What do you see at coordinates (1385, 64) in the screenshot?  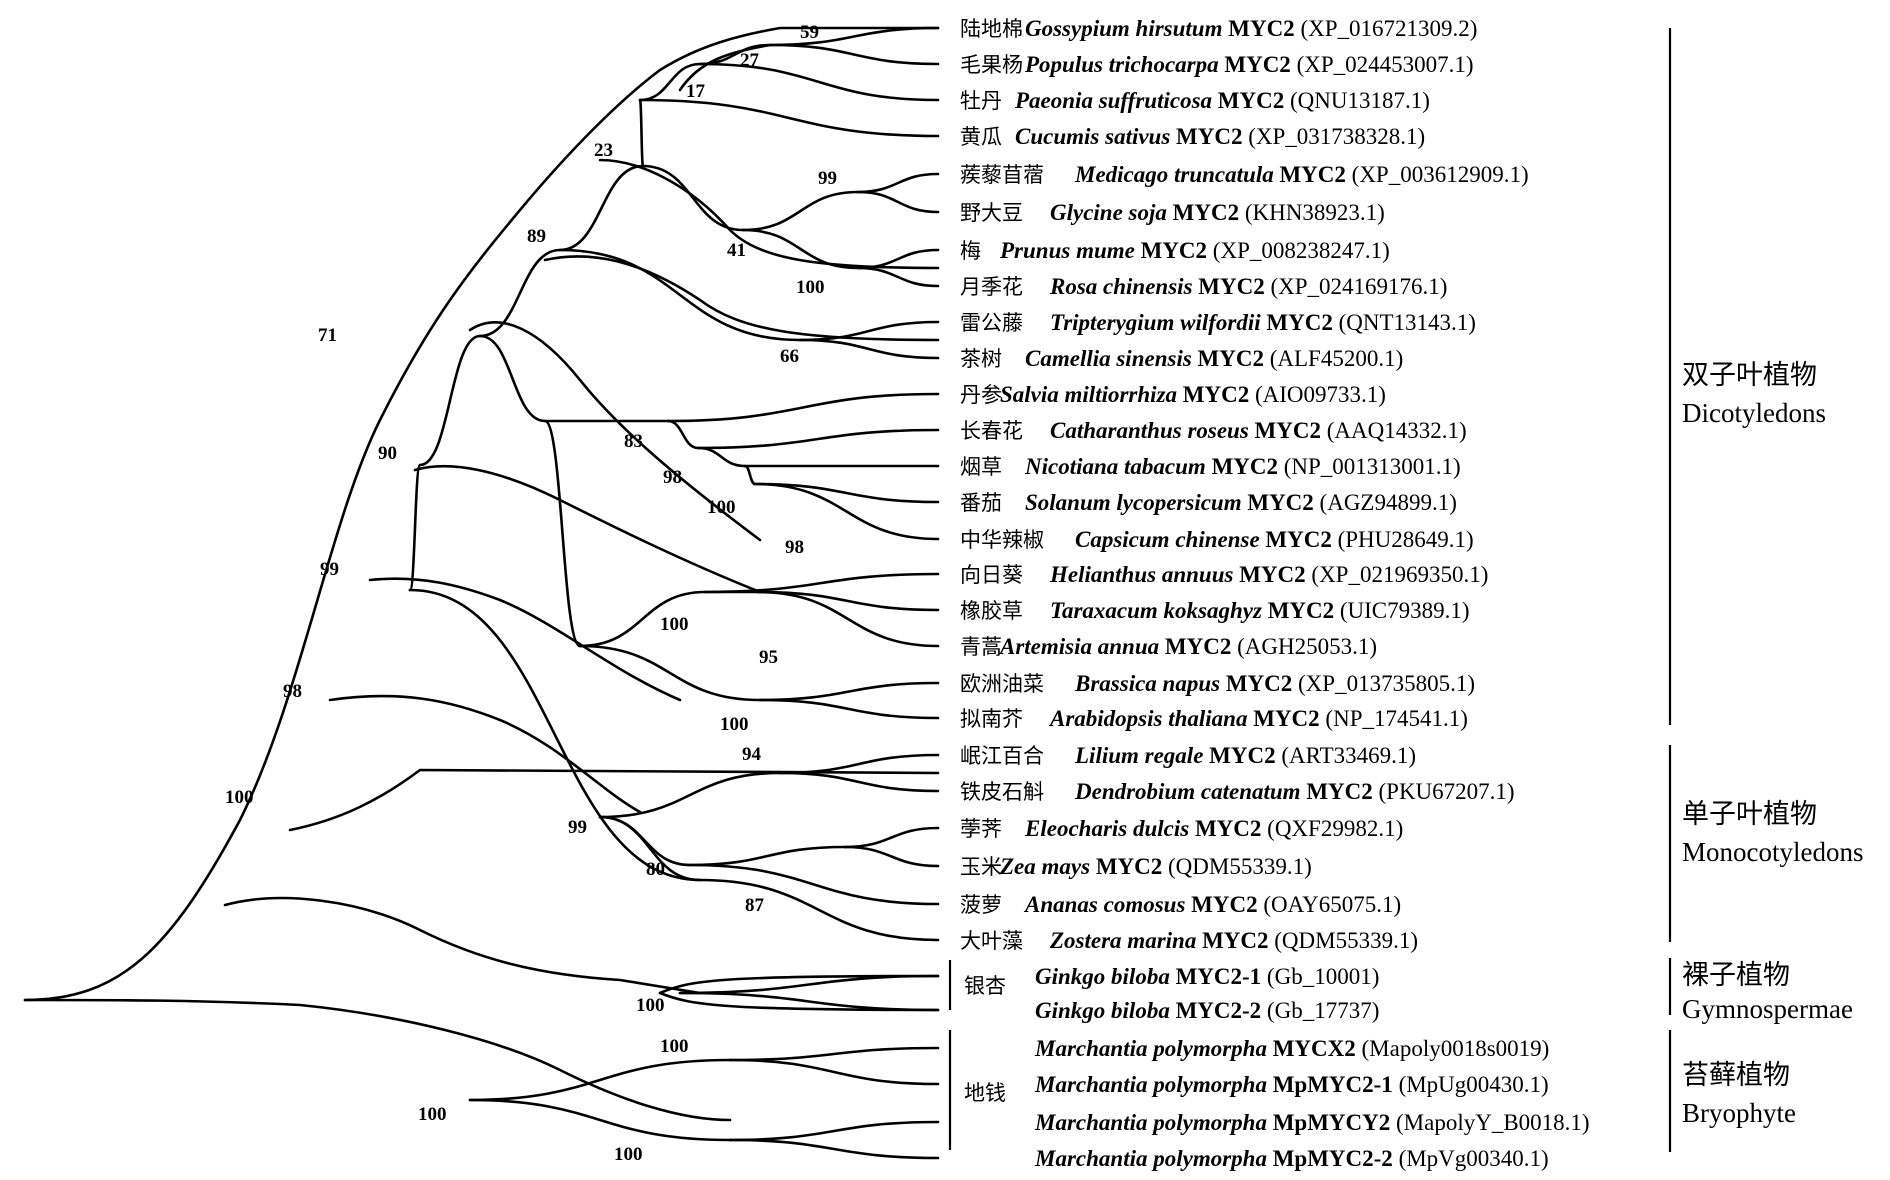 I see `leaf-accession: (XP_024453007.1)` at bounding box center [1385, 64].